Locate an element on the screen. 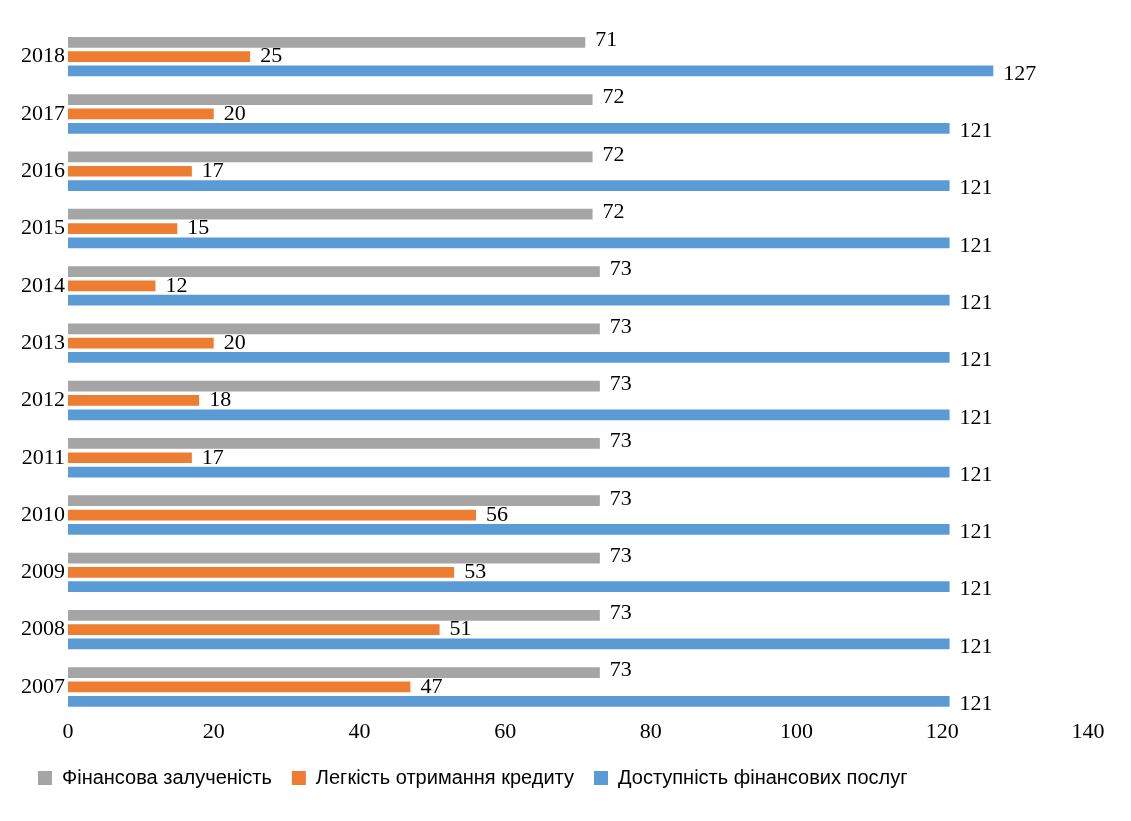 This screenshot has height=821, width=1131. y-tick-label: 2009 is located at coordinates (43, 571).